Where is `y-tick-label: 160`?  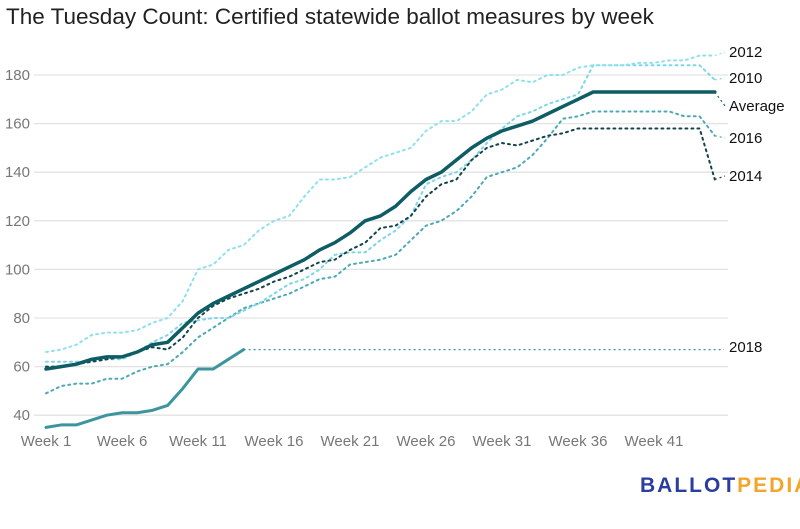
y-tick-label: 160 is located at coordinates (17, 124).